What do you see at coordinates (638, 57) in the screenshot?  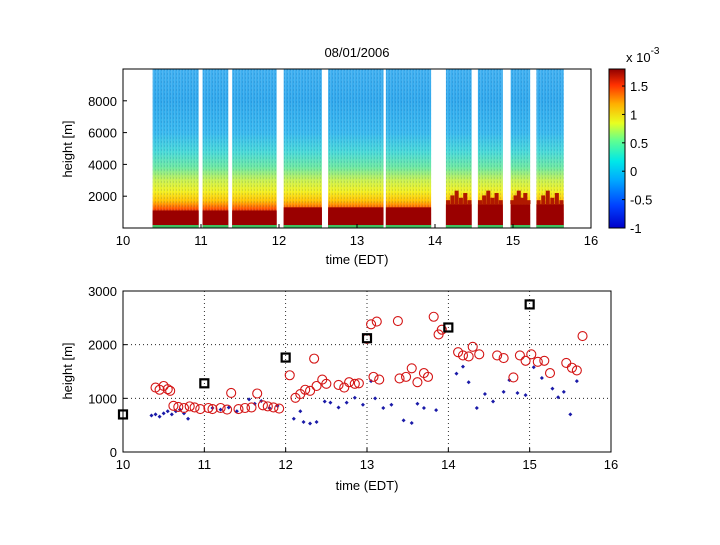 I see `colorbar-exponent-base: x 10` at bounding box center [638, 57].